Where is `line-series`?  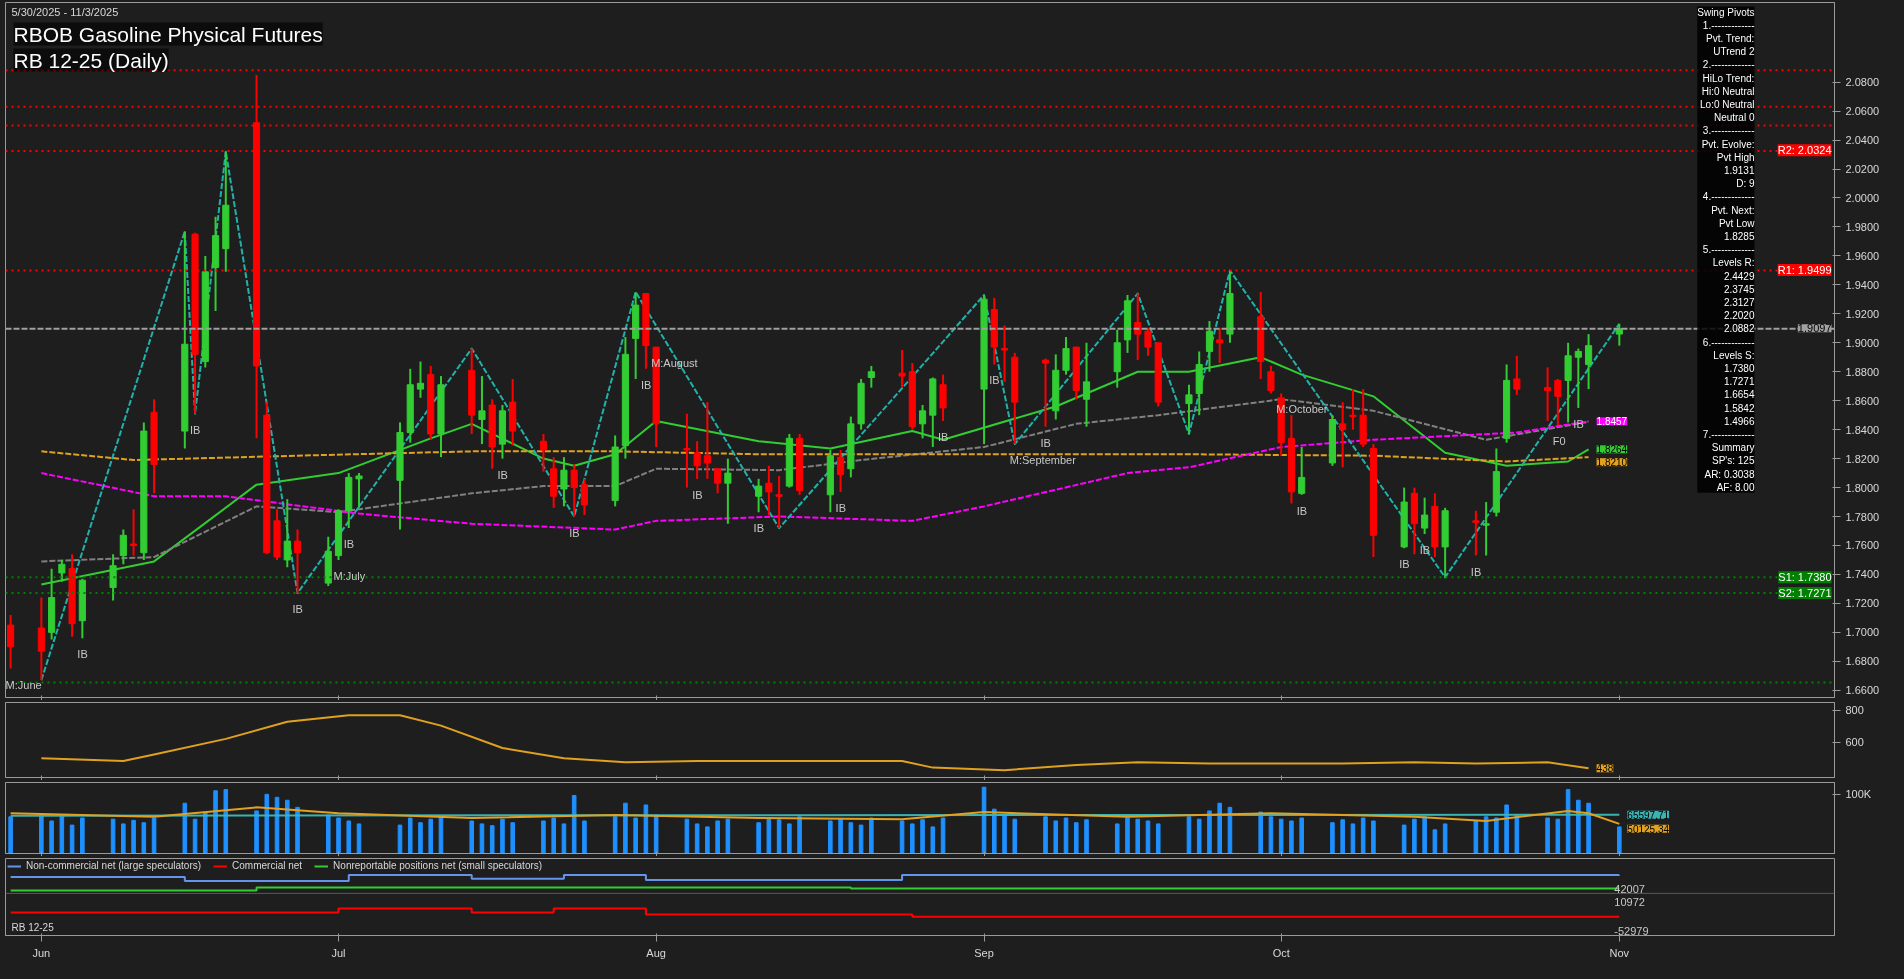 line-series is located at coordinates (815, 743).